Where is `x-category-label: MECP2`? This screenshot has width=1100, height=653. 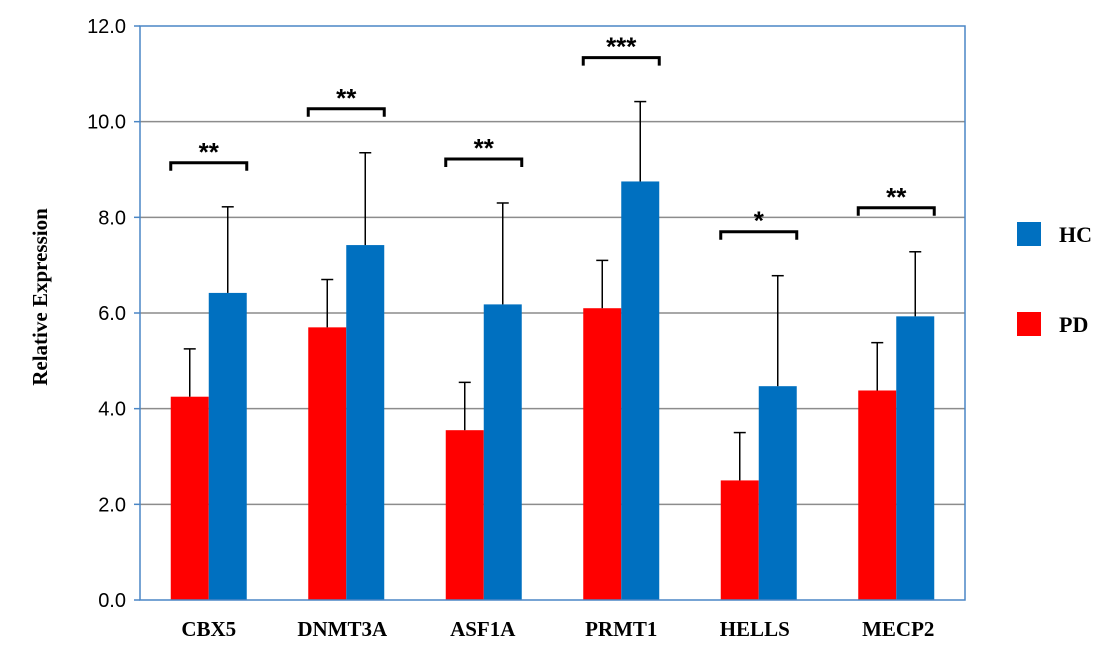 x-category-label: MECP2 is located at coordinates (898, 629).